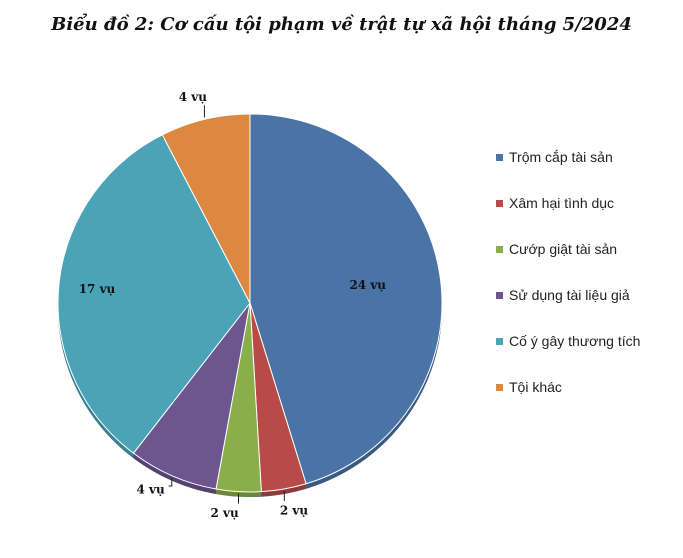 This screenshot has height=558, width=683. I want to click on data-label-1: 2 vụ, so click(294, 511).